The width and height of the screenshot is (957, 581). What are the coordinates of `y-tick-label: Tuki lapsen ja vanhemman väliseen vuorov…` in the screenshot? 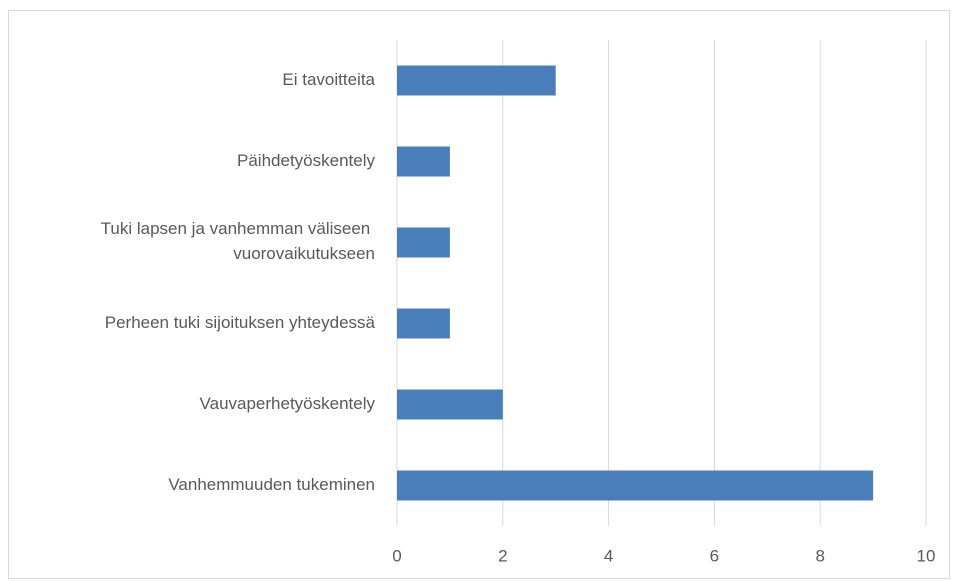 It's located at (238, 241).